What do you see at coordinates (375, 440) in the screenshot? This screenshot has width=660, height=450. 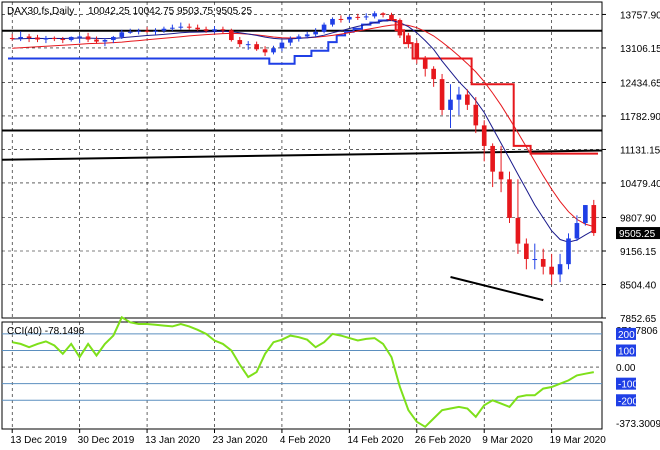 I see `date-tick-label: 14 Feb 2020` at bounding box center [375, 440].